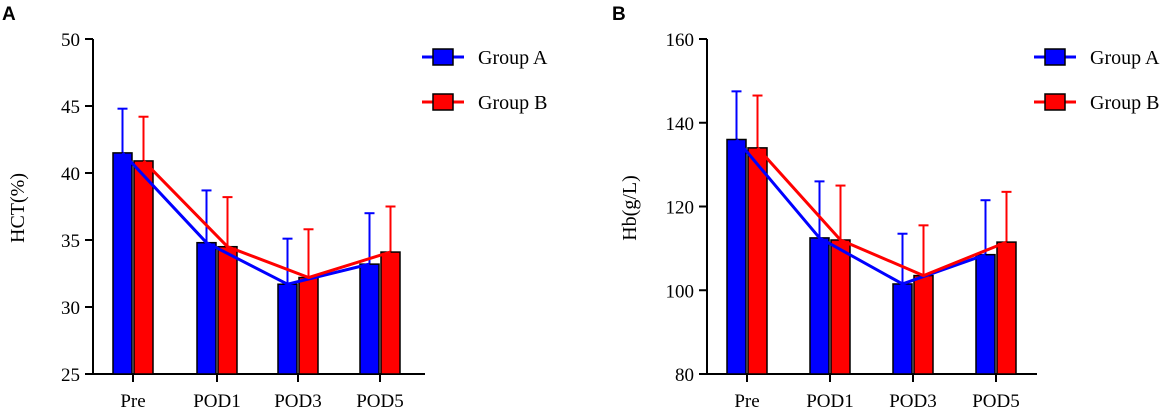 This screenshot has height=416, width=1170. Describe the element at coordinates (70, 40) in the screenshot. I see `y-tick-label: 50` at that location.